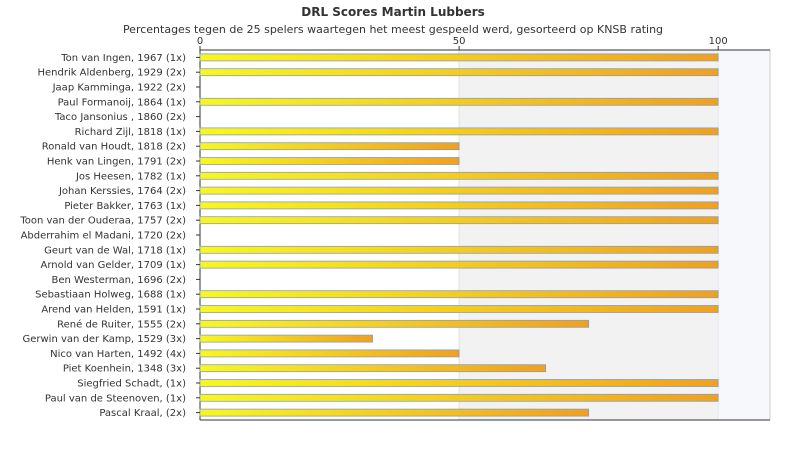  I want to click on category-label: Hendrik Aldenberg, 1929 (2x), so click(111, 73).